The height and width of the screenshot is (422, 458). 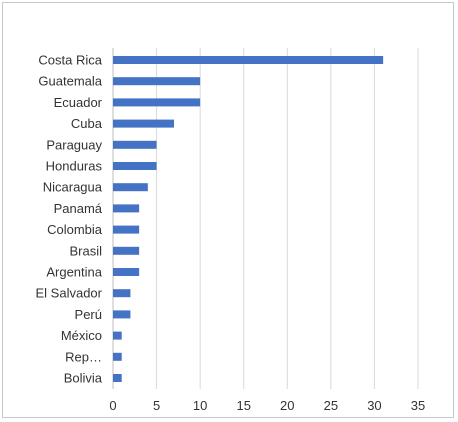 What do you see at coordinates (243, 405) in the screenshot?
I see `x-tick-label: 15` at bounding box center [243, 405].